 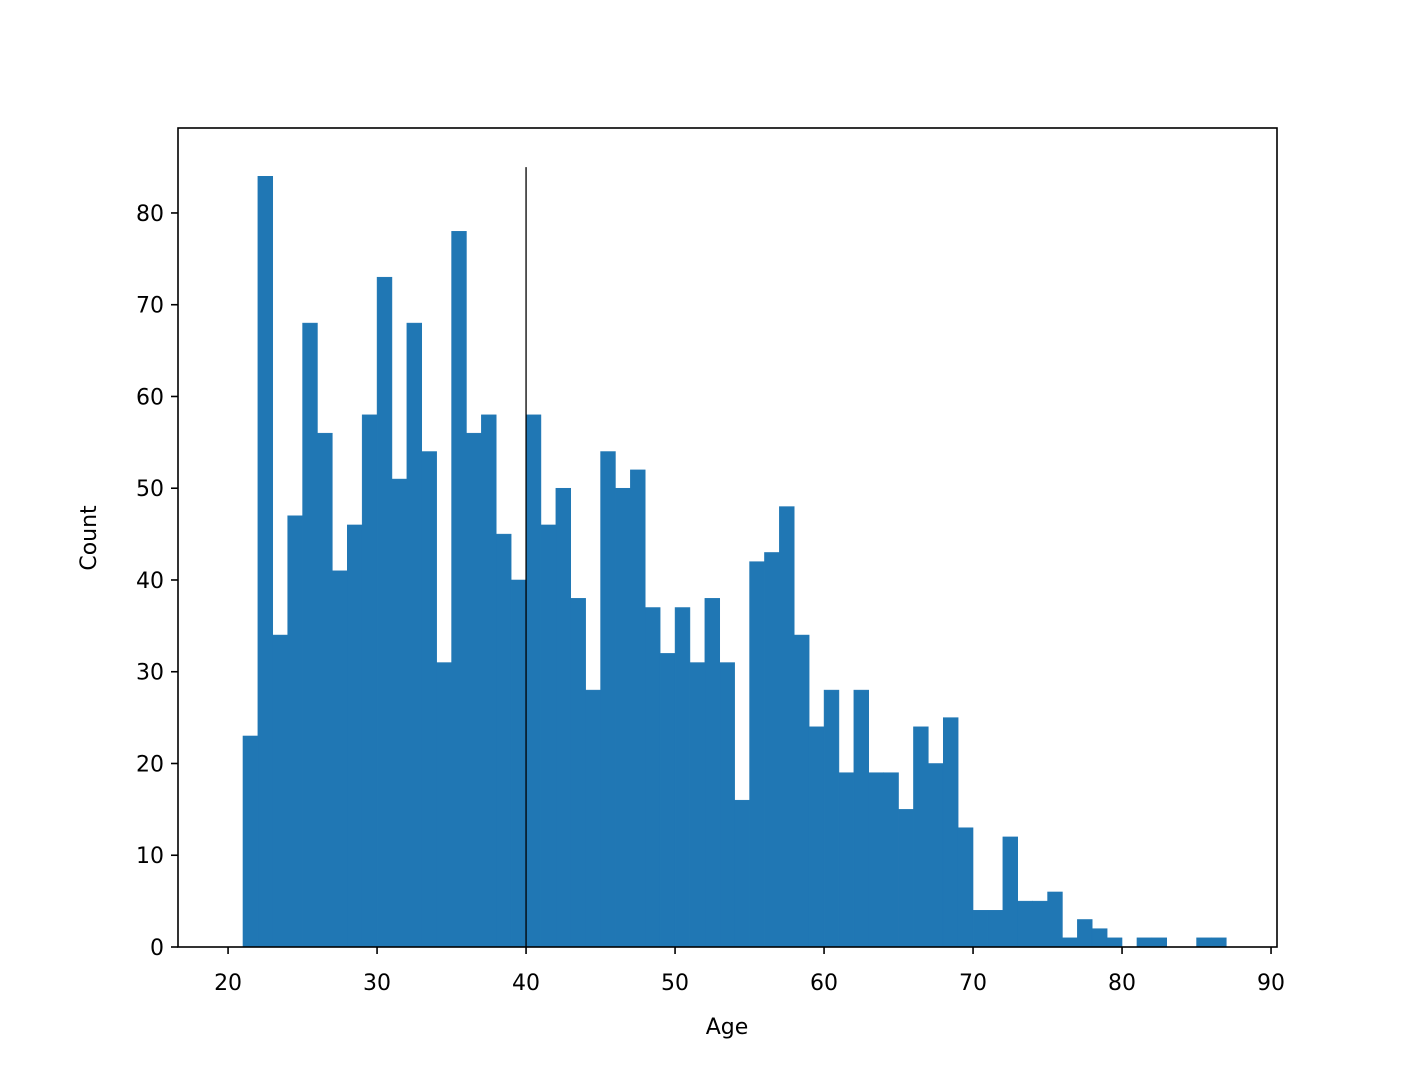 What do you see at coordinates (157, 948) in the screenshot?
I see `y-tick-label: 0` at bounding box center [157, 948].